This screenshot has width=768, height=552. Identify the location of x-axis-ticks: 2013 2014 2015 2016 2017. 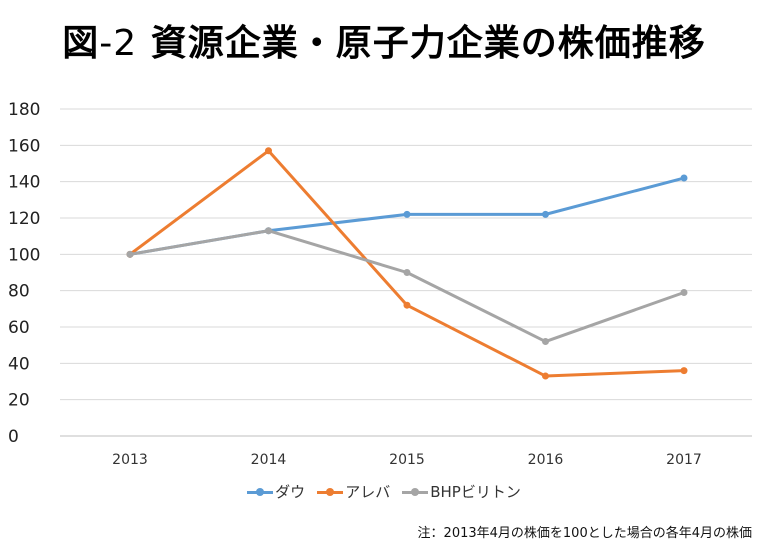
(407, 460).